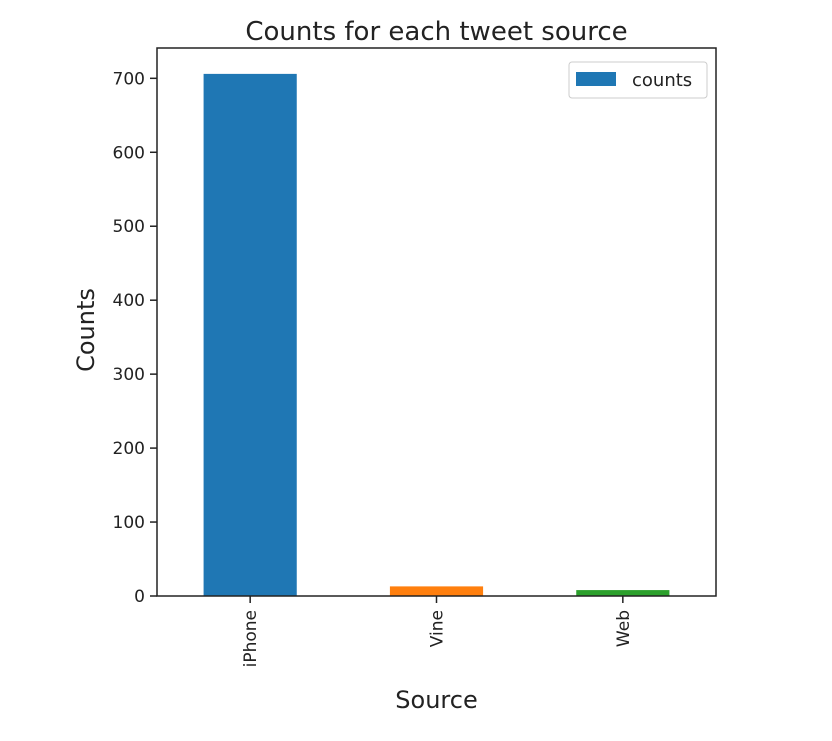 This screenshot has width=832, height=741. I want to click on x-axis-label: Source, so click(436, 700).